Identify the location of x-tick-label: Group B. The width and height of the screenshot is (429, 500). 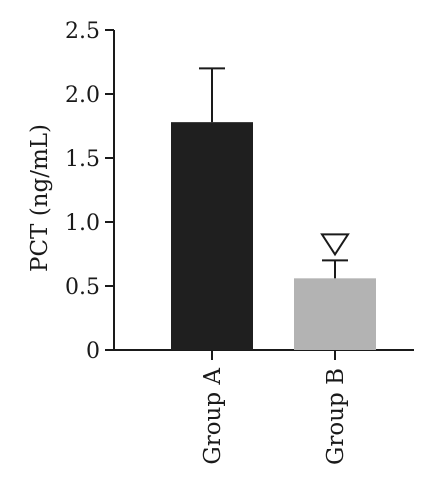
(336, 416).